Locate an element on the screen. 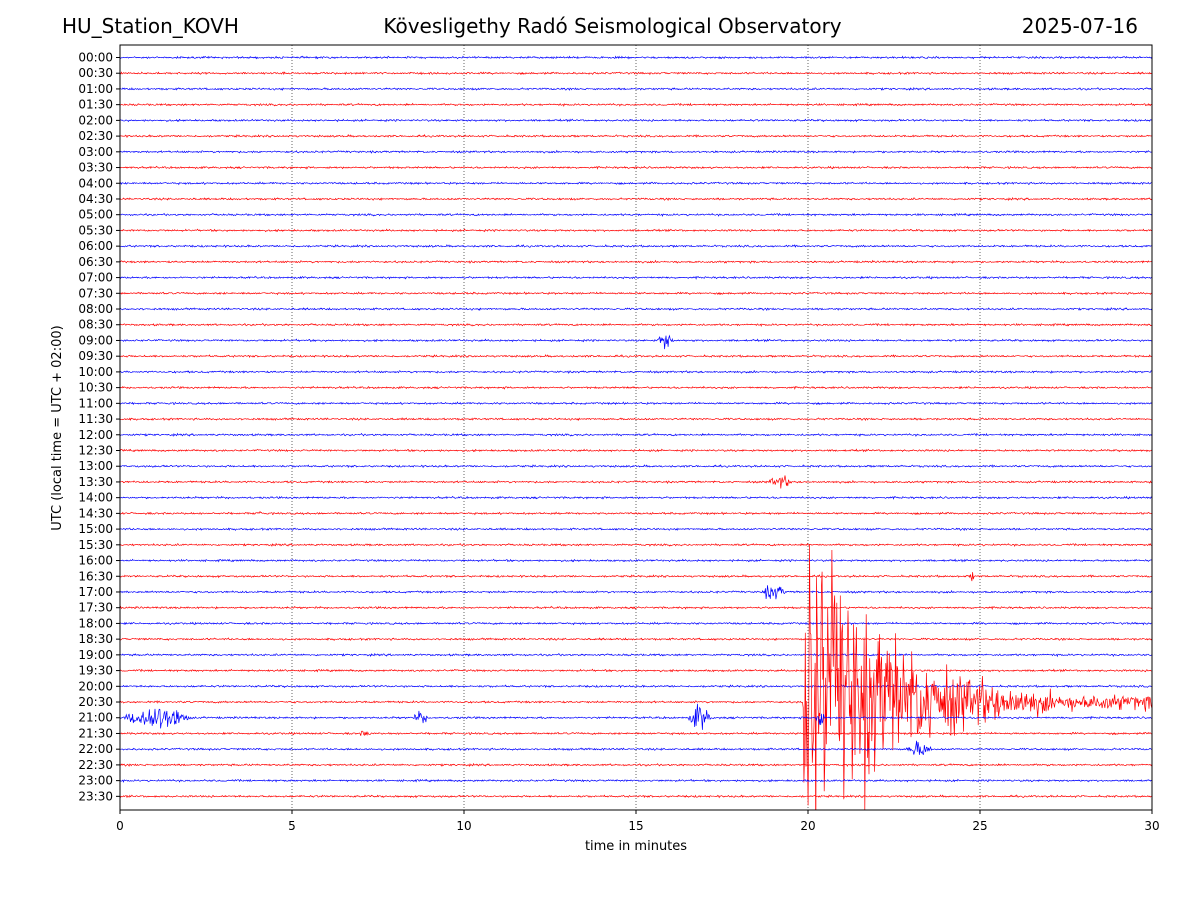 This screenshot has height=900, width=1200. y-tick-label: 13:00 is located at coordinates (95, 466).